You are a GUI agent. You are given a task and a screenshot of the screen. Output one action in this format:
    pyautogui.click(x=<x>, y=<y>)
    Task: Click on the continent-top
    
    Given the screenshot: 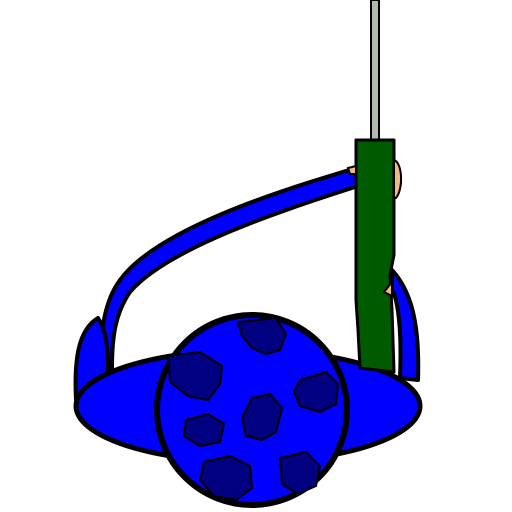 What is the action you would take?
    pyautogui.click(x=262, y=336)
    